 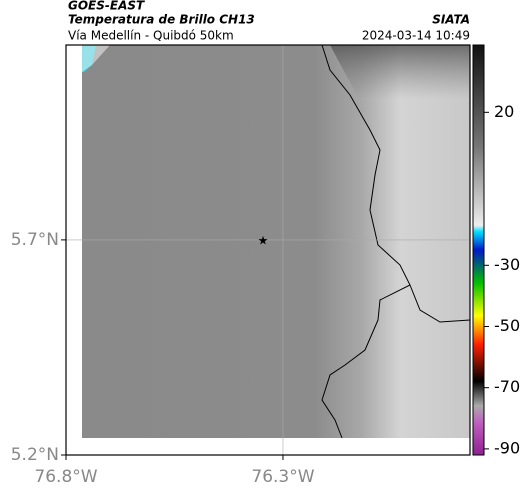 What do you see at coordinates (507, 325) in the screenshot?
I see `colorbar-label: -50` at bounding box center [507, 325].